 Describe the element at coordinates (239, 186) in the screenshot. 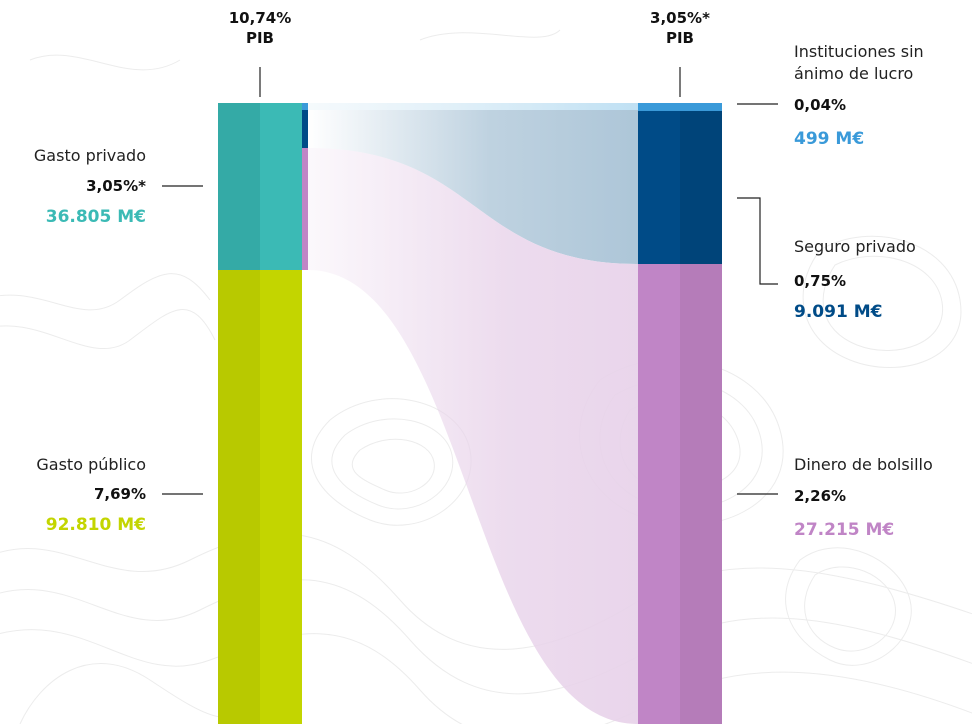

I see `bar-gasto-privado-shade` at that location.